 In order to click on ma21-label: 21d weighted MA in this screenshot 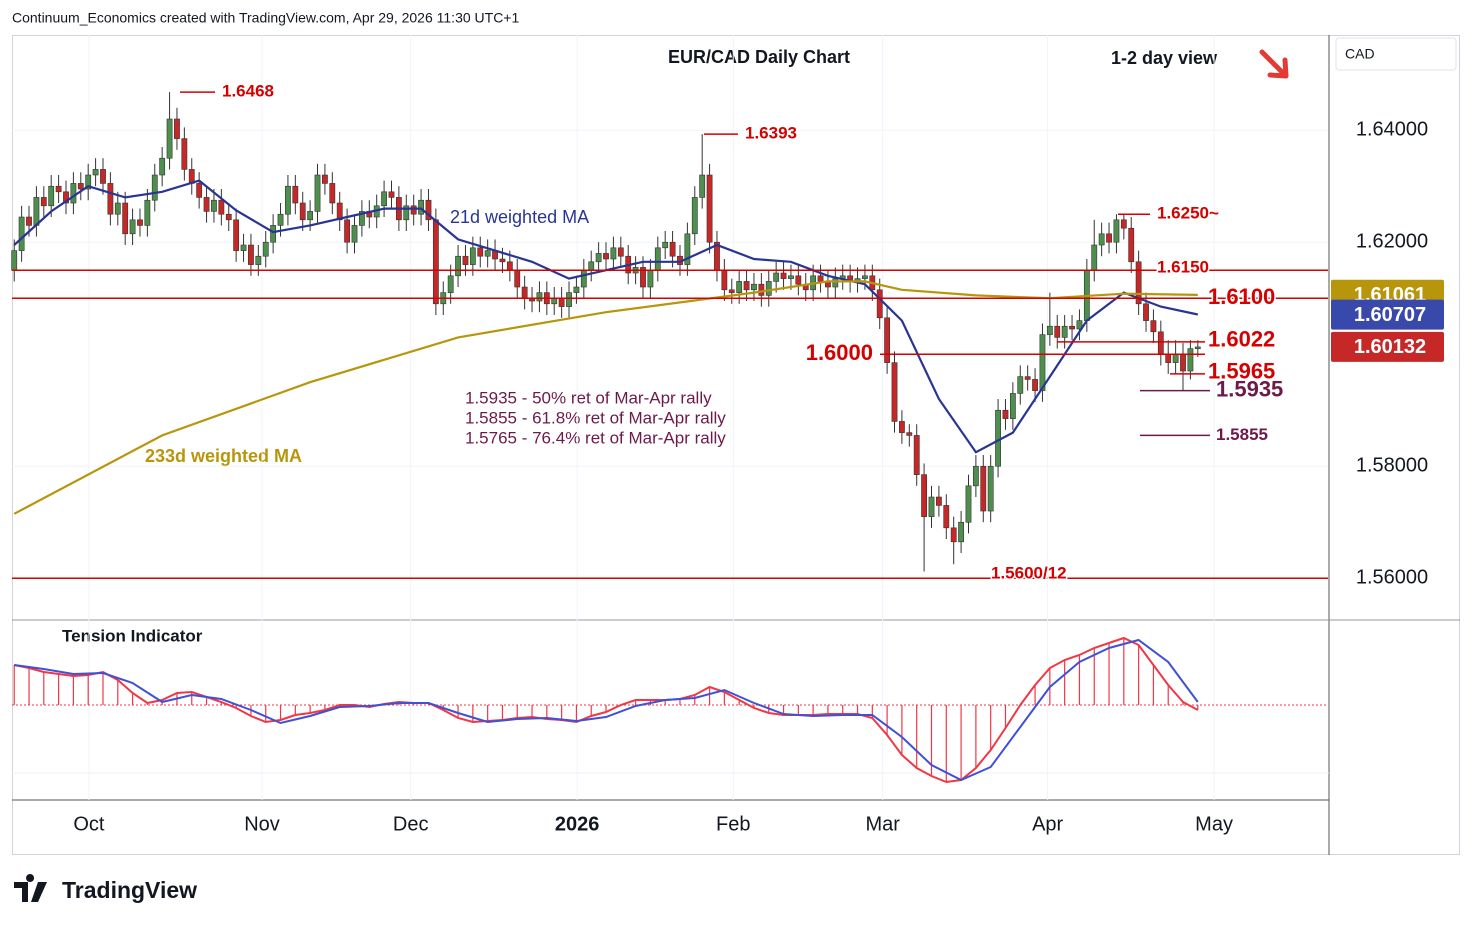, I will do `click(519, 217)`.